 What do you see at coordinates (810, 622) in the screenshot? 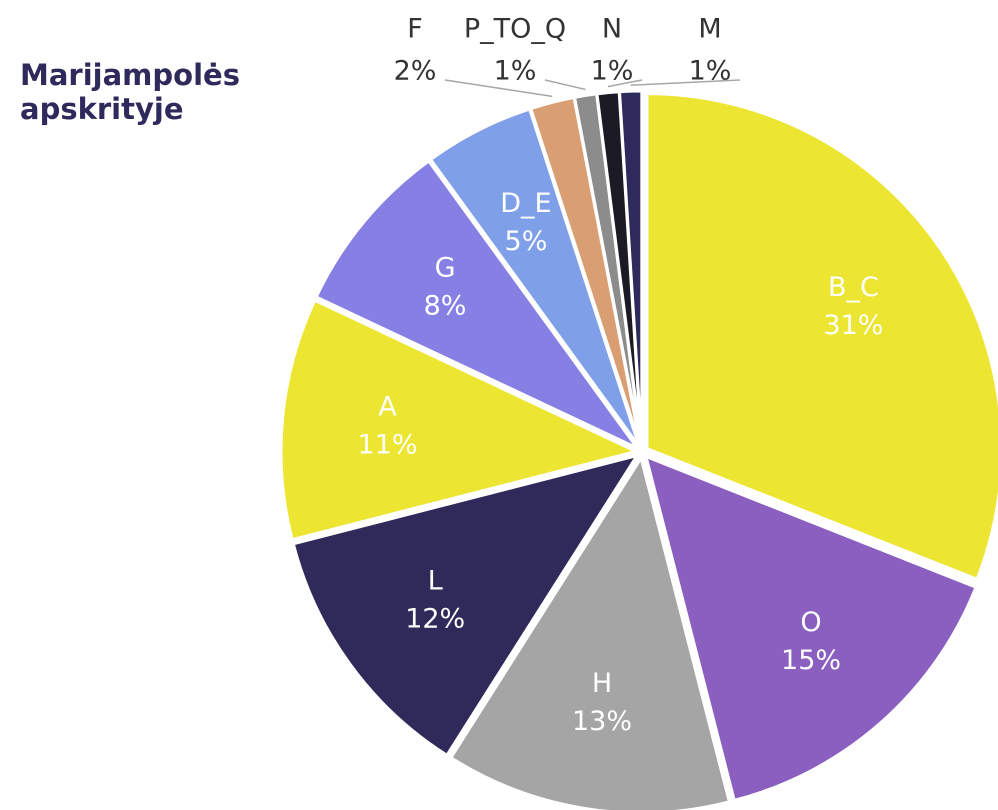
I see `slice-category-label: O` at bounding box center [810, 622].